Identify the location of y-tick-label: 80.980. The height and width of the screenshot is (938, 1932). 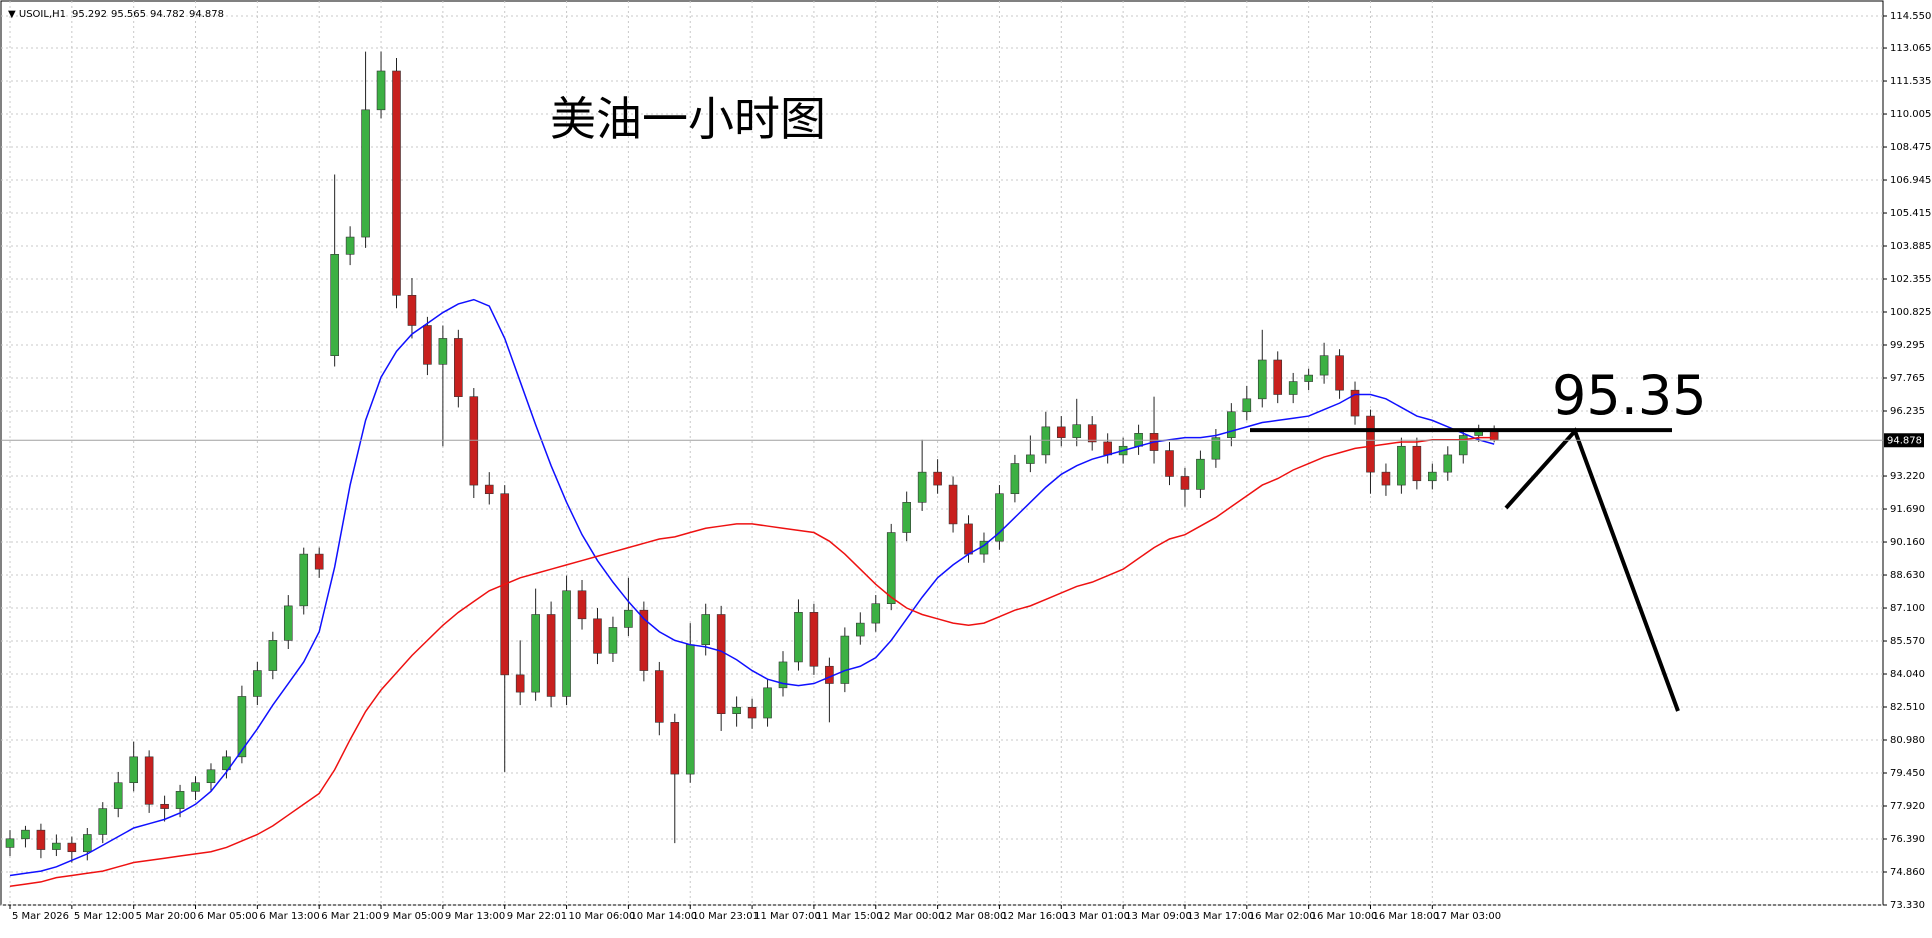
(1907, 740).